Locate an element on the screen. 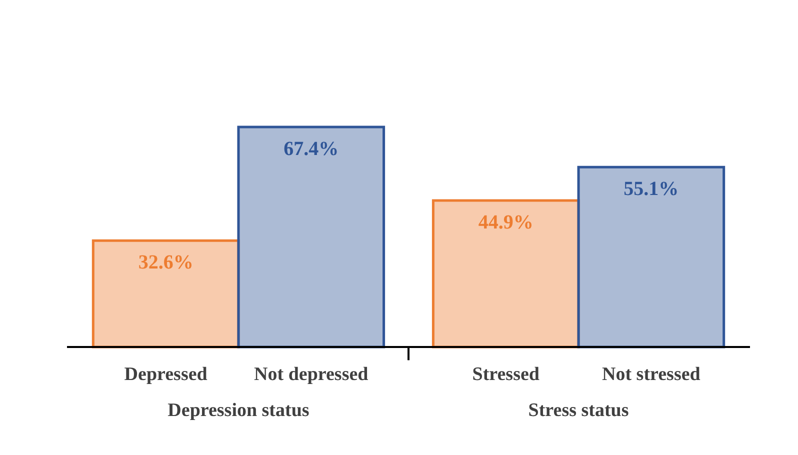 This screenshot has height=455, width=798. data-label: 55.1% is located at coordinates (651, 189).